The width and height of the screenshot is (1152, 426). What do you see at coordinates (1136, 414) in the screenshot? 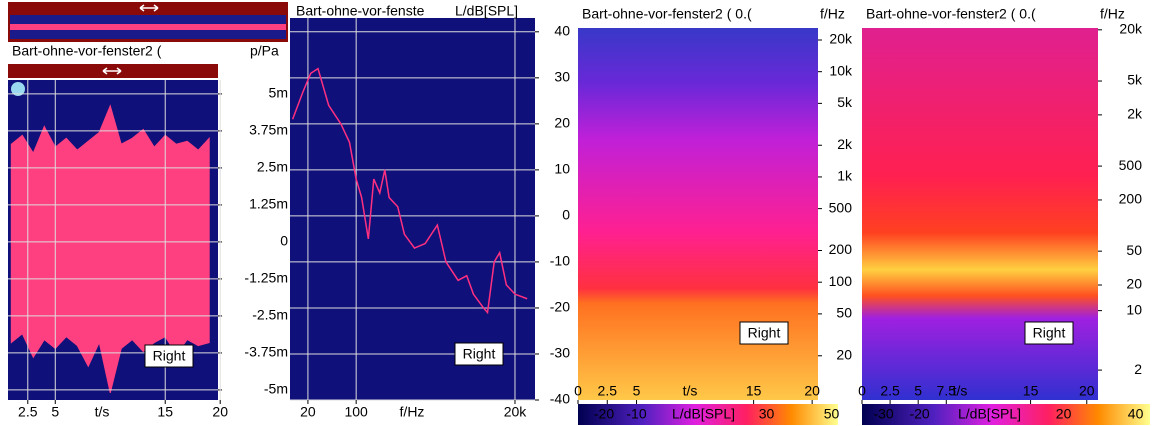
I see `colorbar-tick-label: 40` at bounding box center [1136, 414].